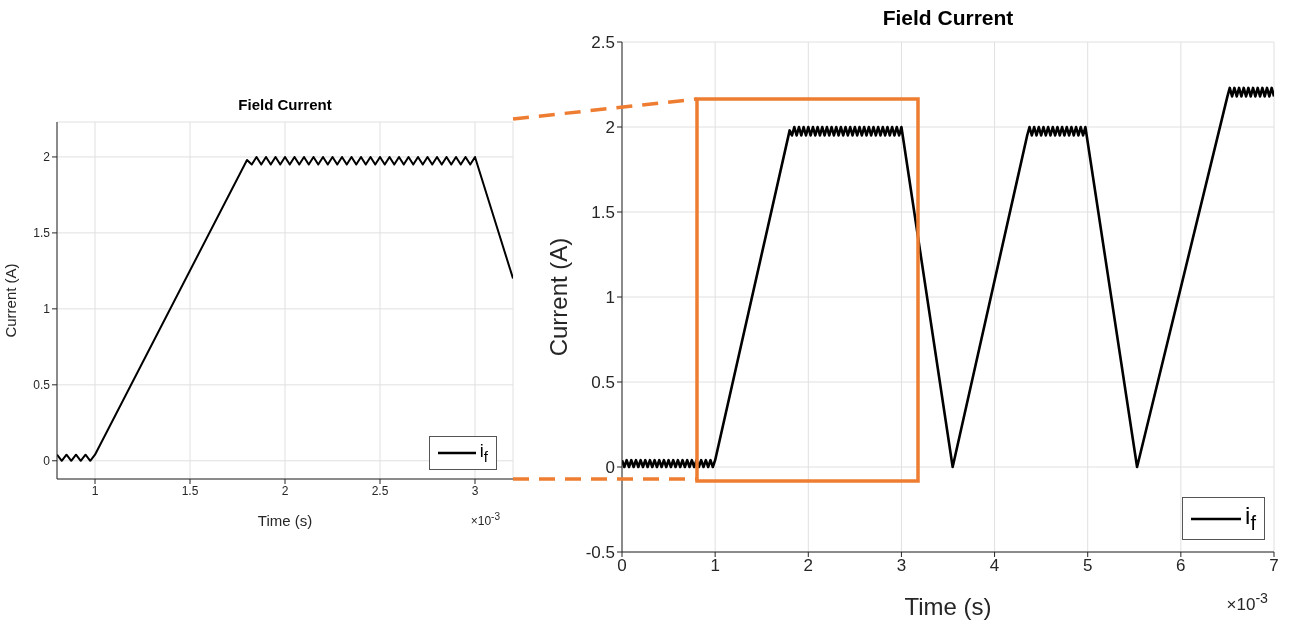  I want to click on y-tick-label: 2.5, so click(603, 43).